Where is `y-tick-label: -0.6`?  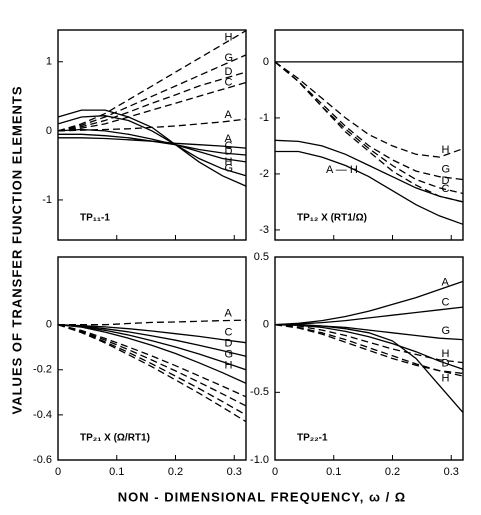 y-tick-label: -0.6 is located at coordinates (42, 460).